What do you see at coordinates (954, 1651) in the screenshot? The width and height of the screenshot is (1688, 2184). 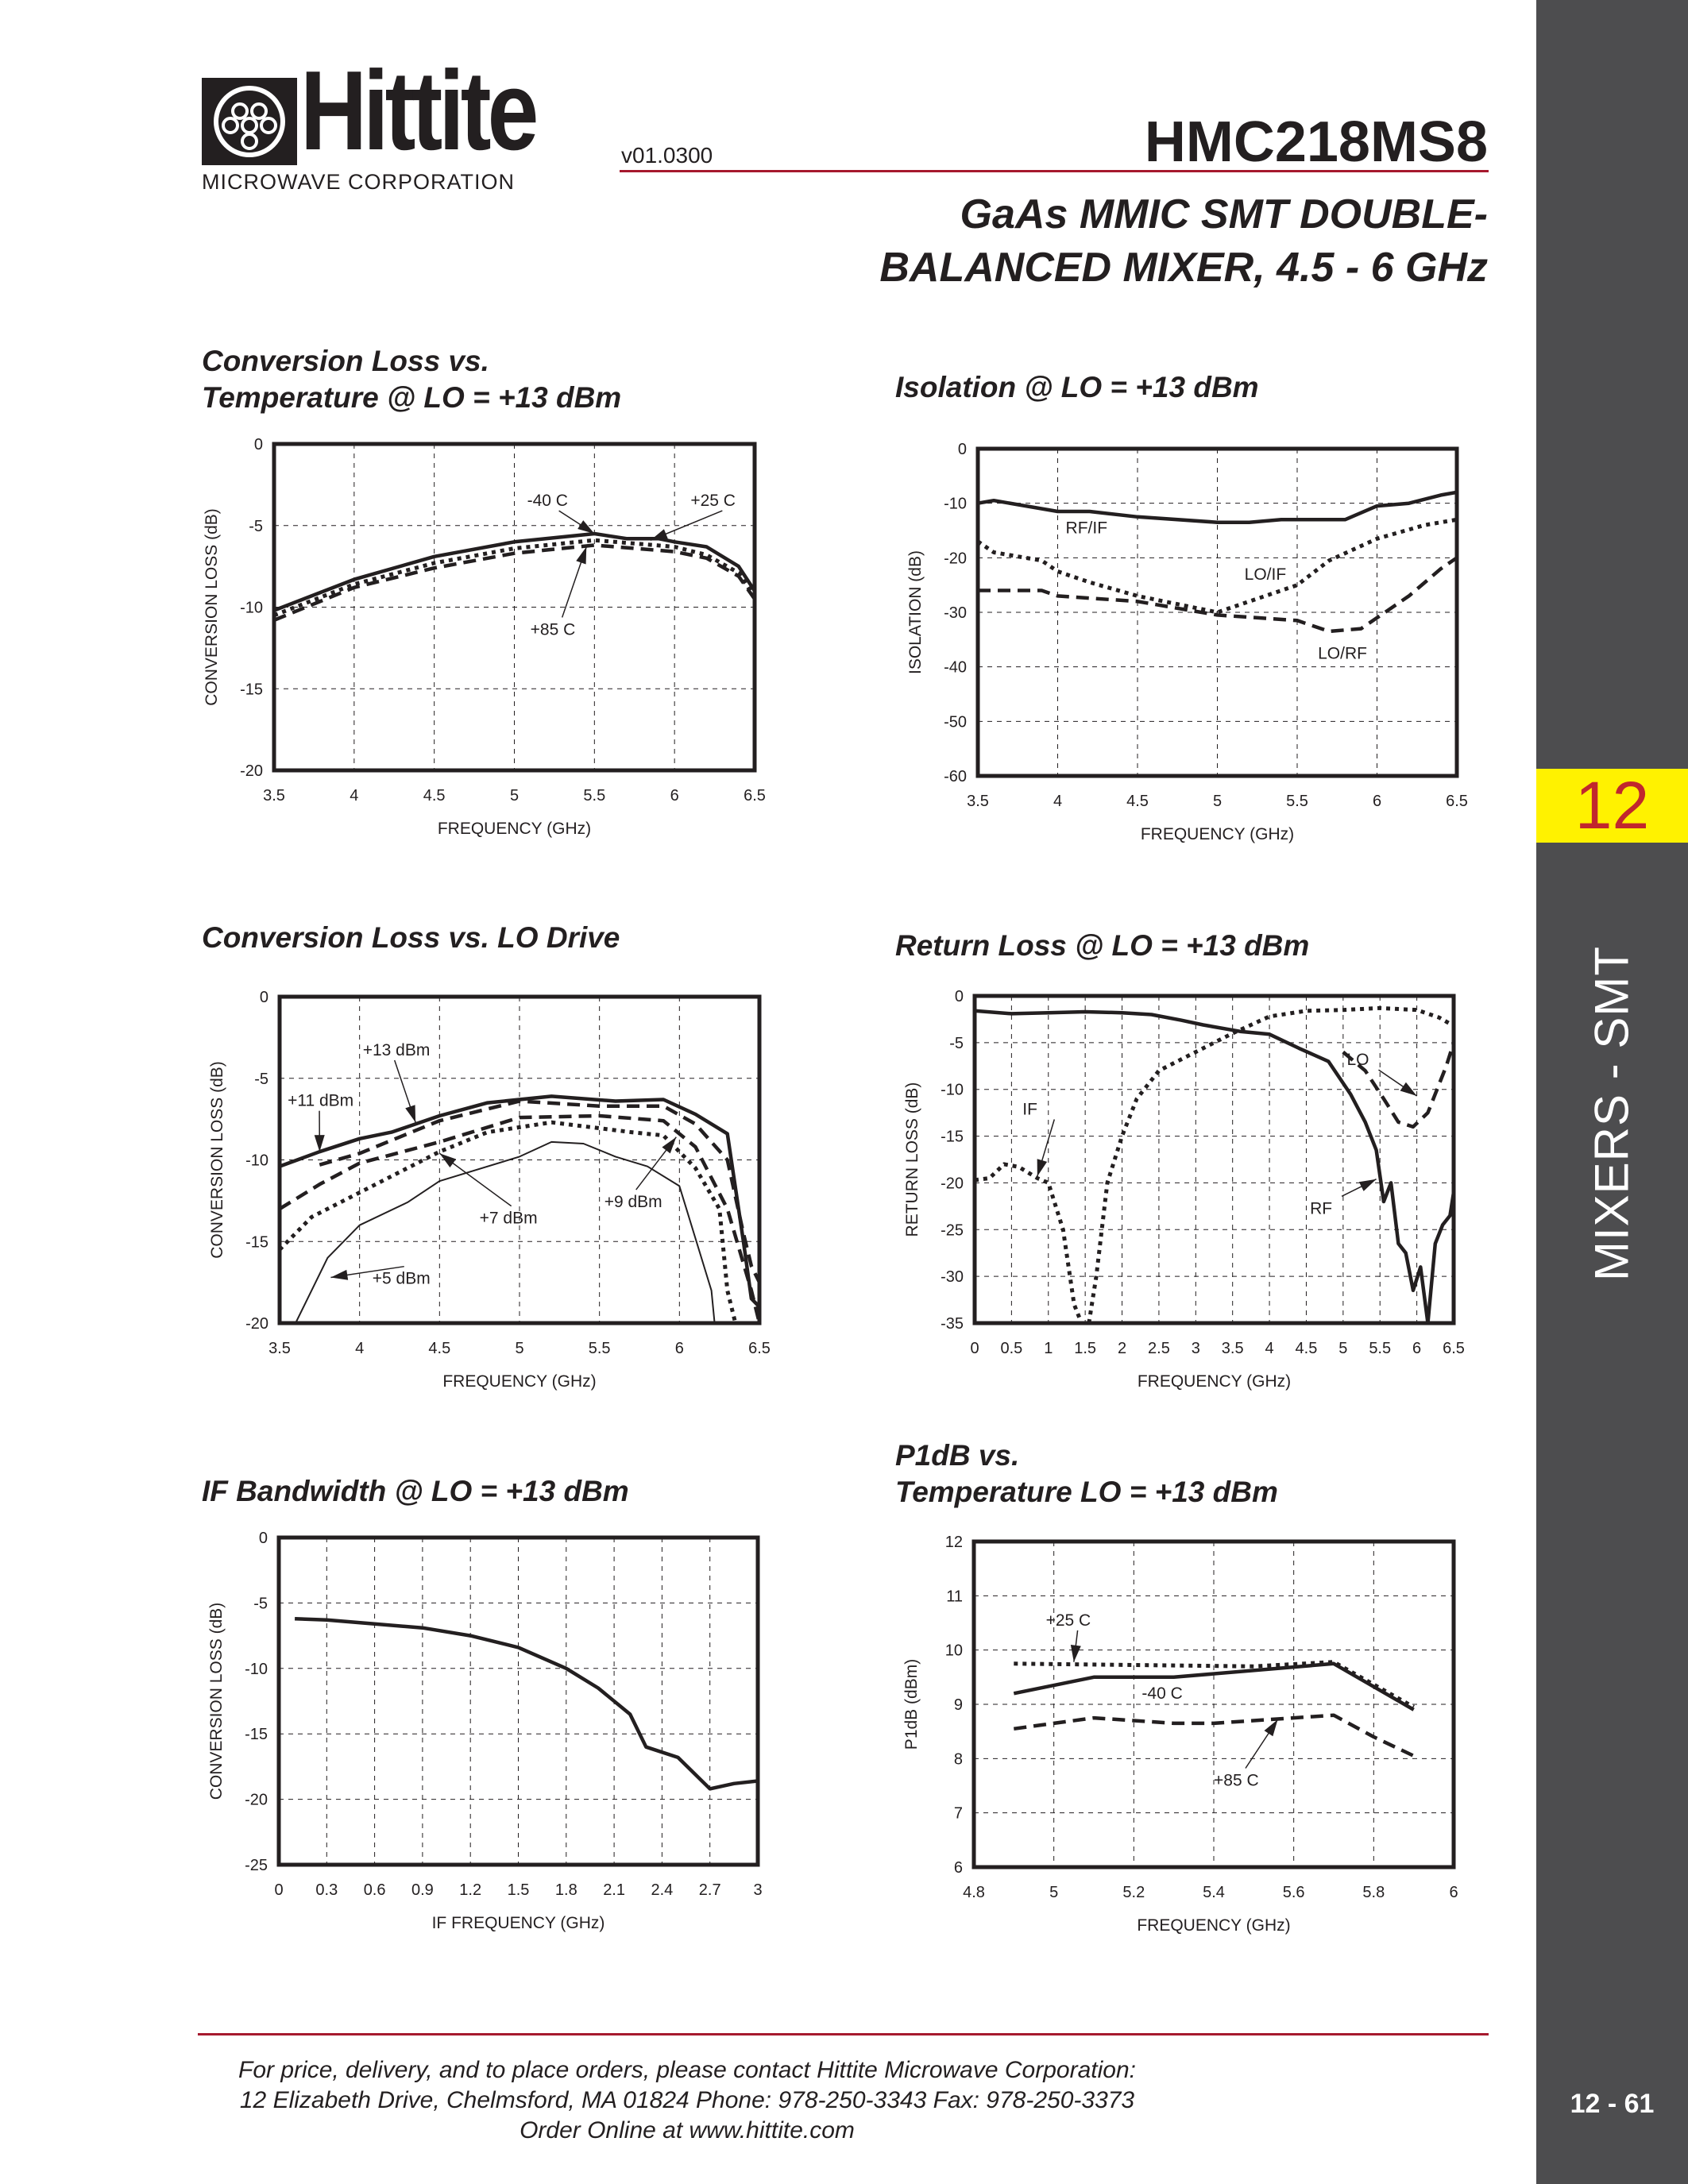 I see `y-tick-label: 10` at bounding box center [954, 1651].